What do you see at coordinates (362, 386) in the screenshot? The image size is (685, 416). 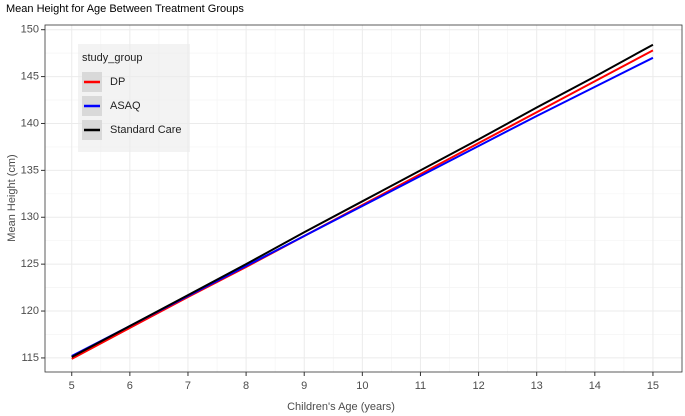 I see `x-tick-label: 10` at bounding box center [362, 386].